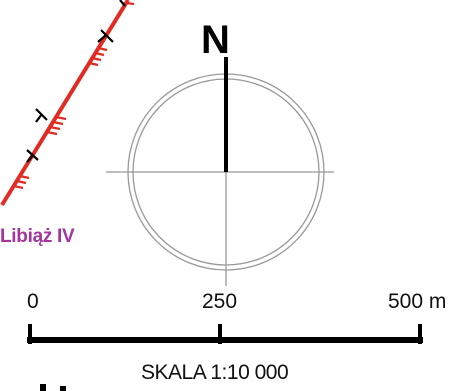 The height and width of the screenshot is (391, 464). Describe the element at coordinates (76, 81) in the screenshot. I see `boundary-markers` at that location.